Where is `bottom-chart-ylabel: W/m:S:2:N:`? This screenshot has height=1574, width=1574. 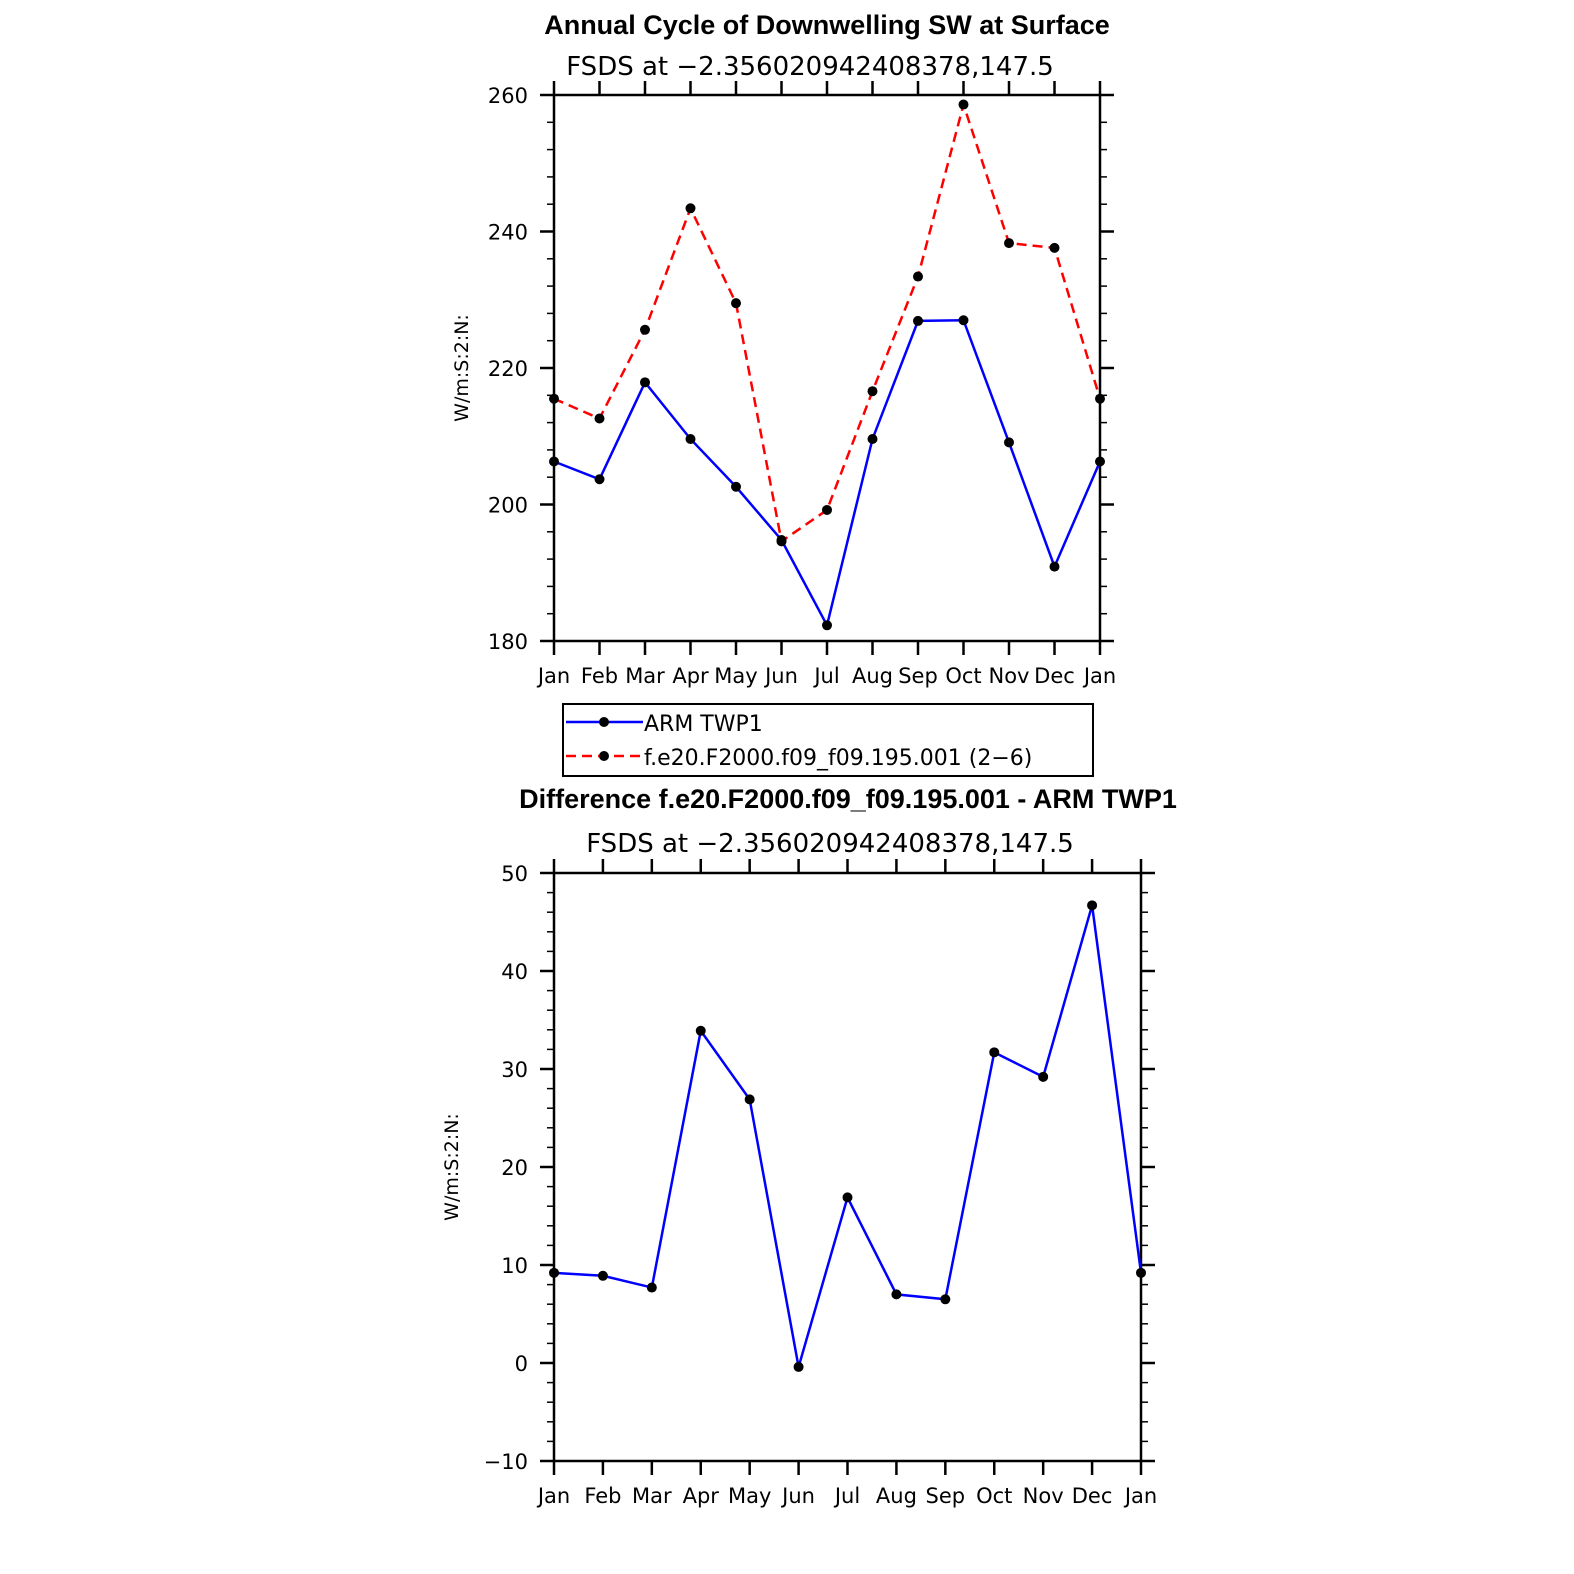 bottom-chart-ylabel: W/m:S:2:N: is located at coordinates (452, 1167).